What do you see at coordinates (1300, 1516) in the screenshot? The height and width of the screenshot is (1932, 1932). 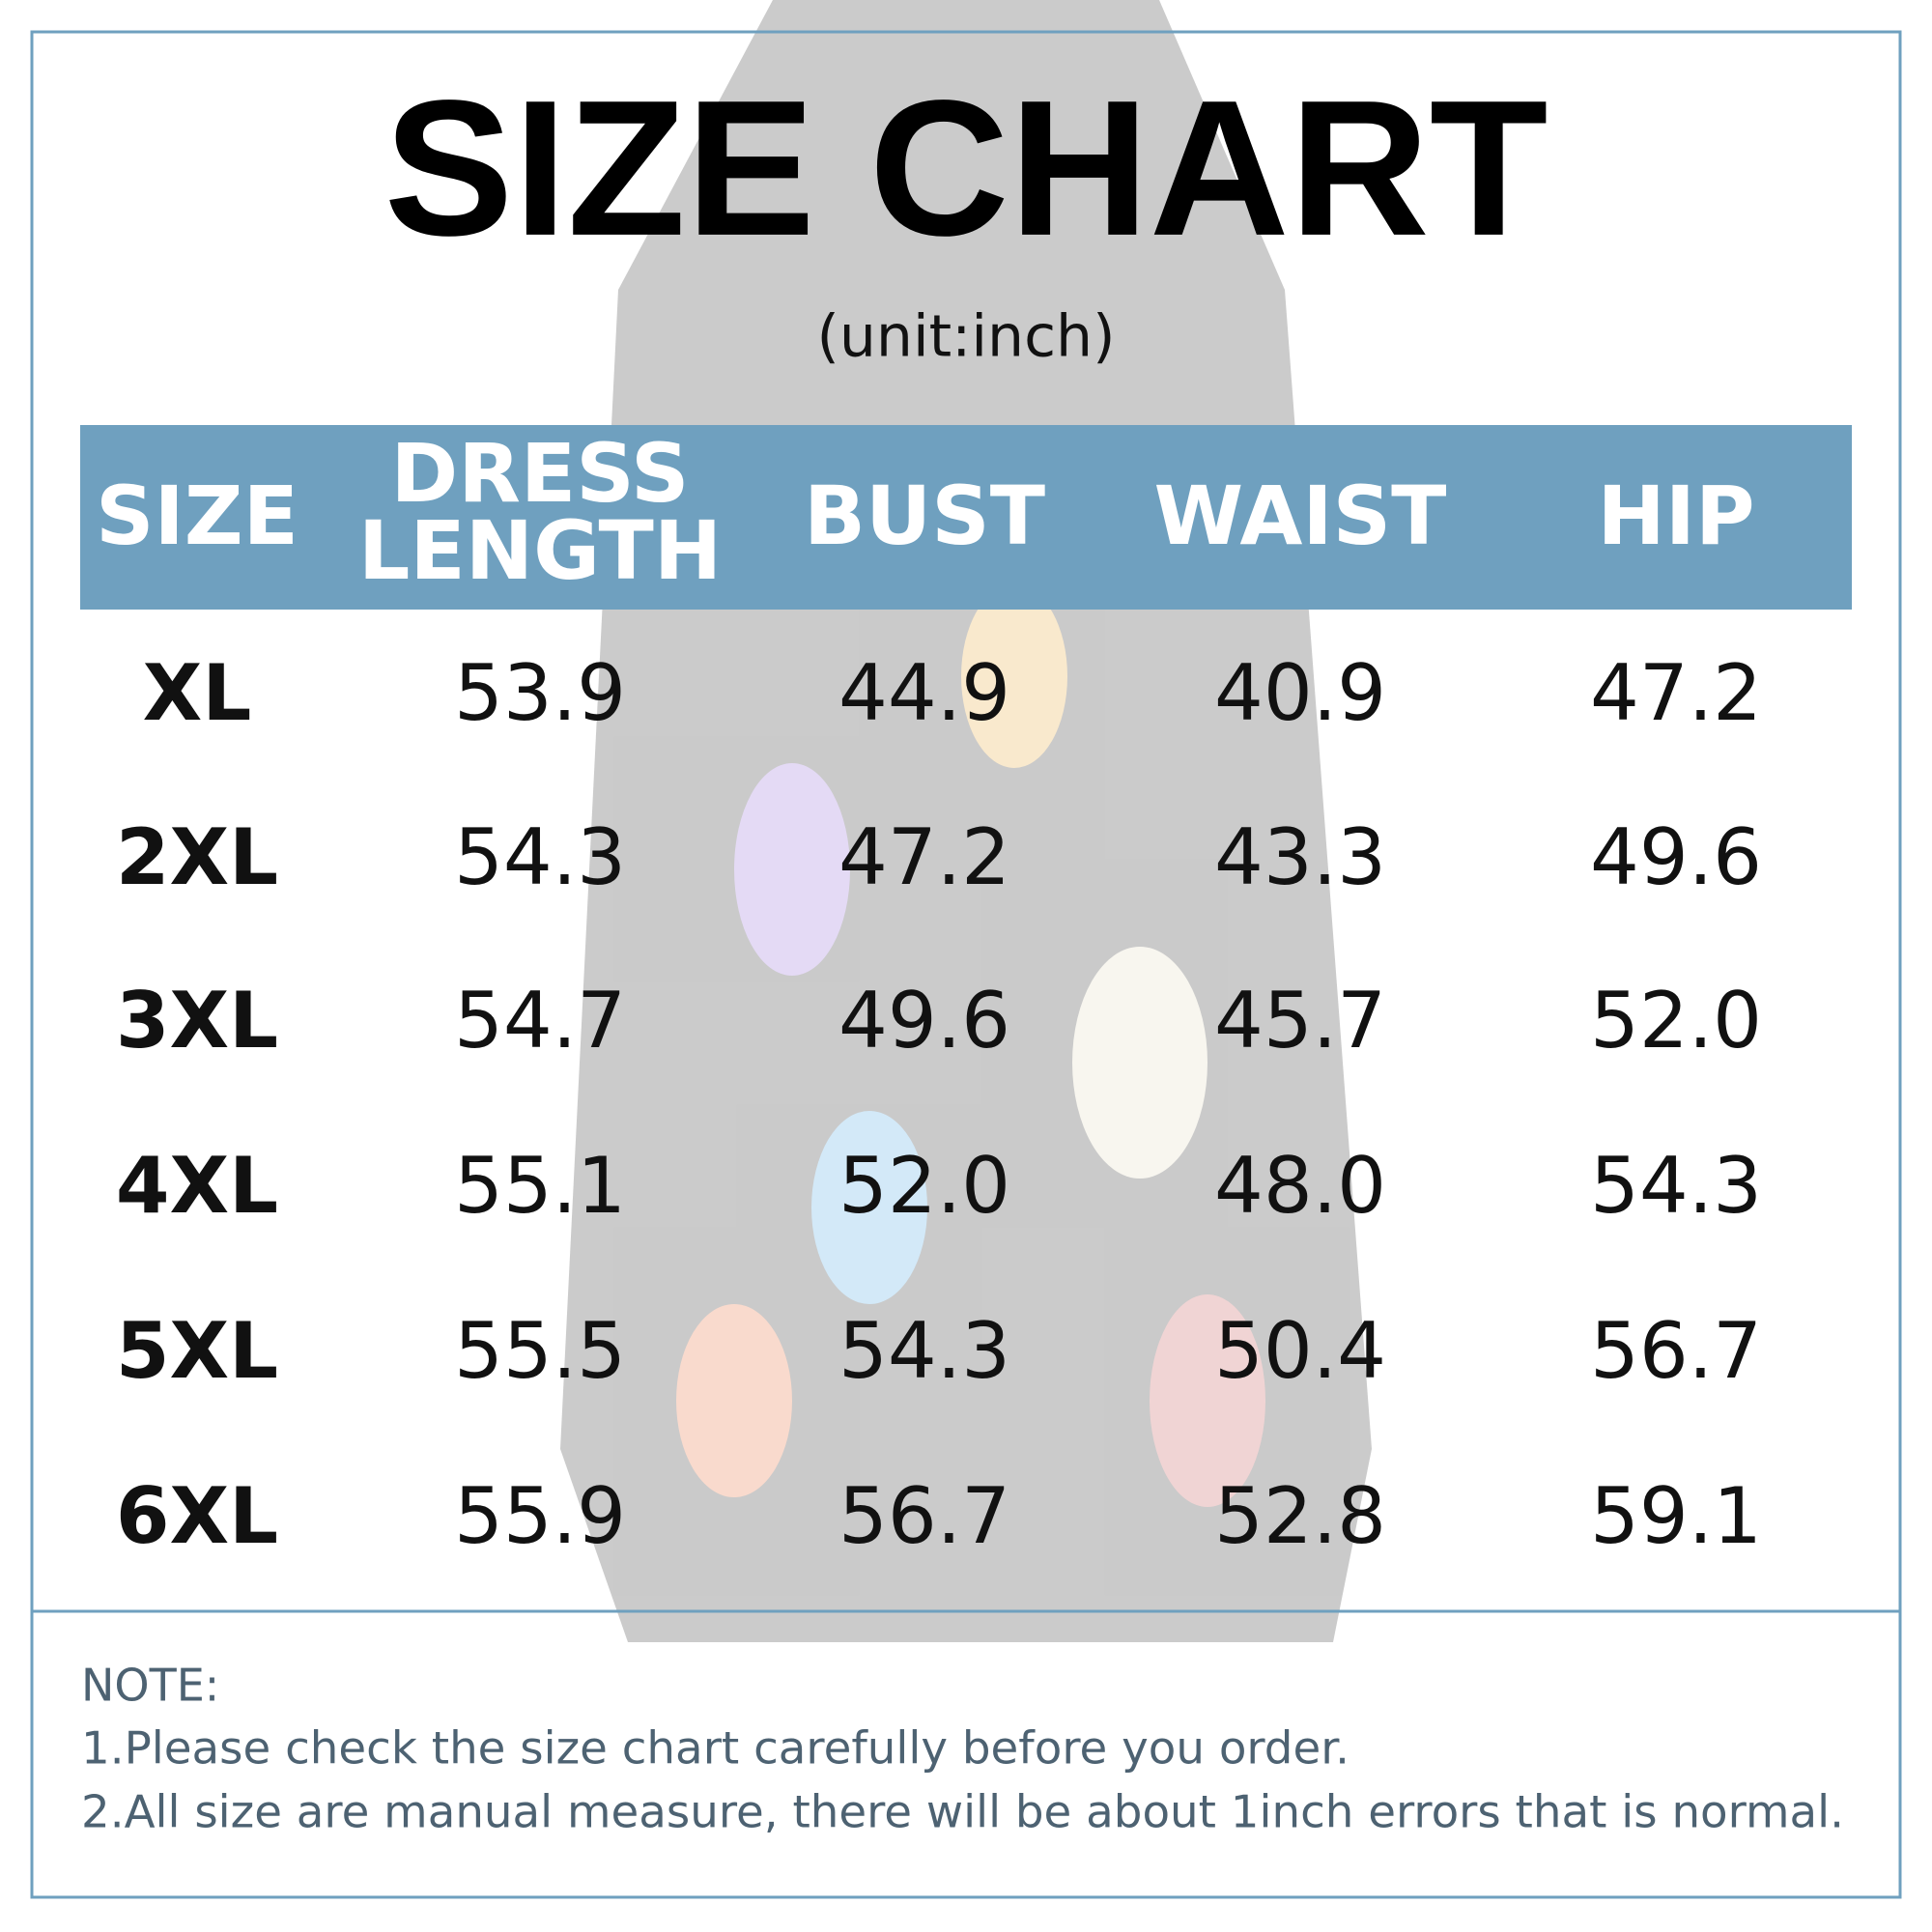 I see `value-cell: 52.8` at bounding box center [1300, 1516].